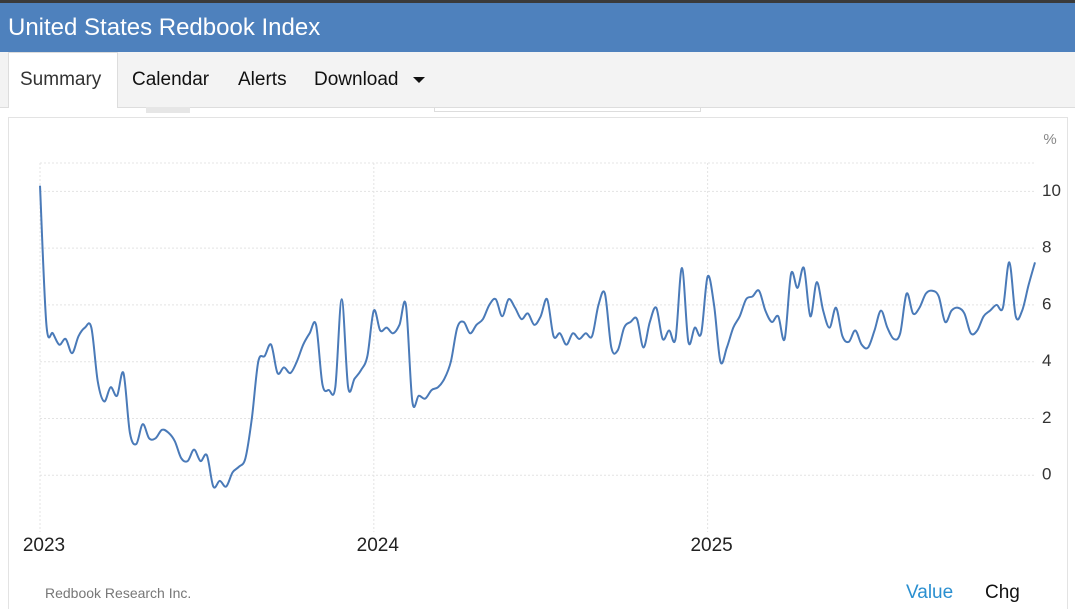 The height and width of the screenshot is (609, 1075). What do you see at coordinates (164, 27) in the screenshot?
I see `page-title: United States Redbook Index` at bounding box center [164, 27].